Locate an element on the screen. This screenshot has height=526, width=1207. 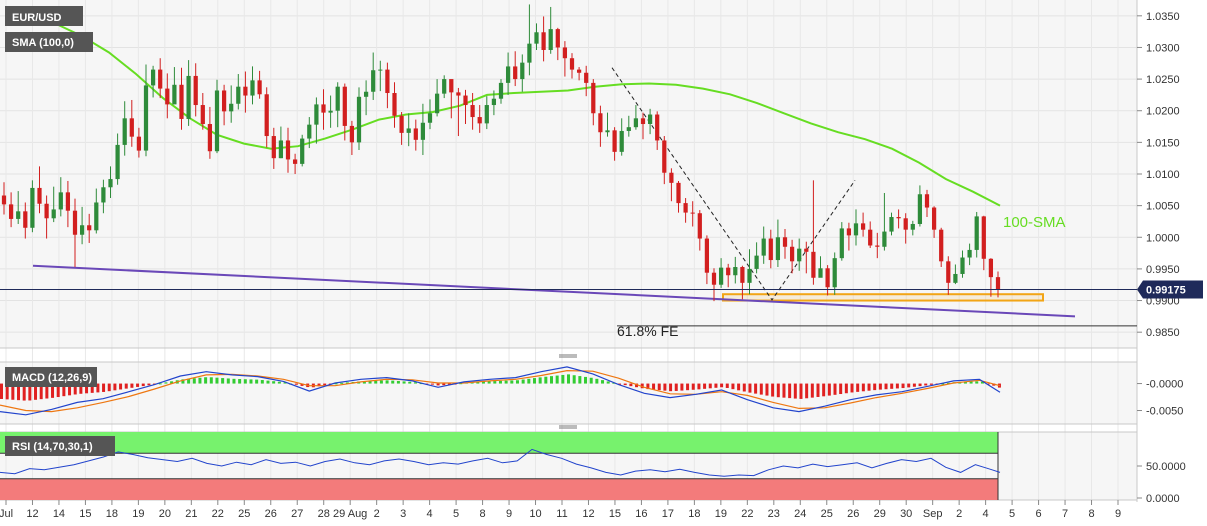
symbol-tag-label: EUR/USD is located at coordinates (37, 18).